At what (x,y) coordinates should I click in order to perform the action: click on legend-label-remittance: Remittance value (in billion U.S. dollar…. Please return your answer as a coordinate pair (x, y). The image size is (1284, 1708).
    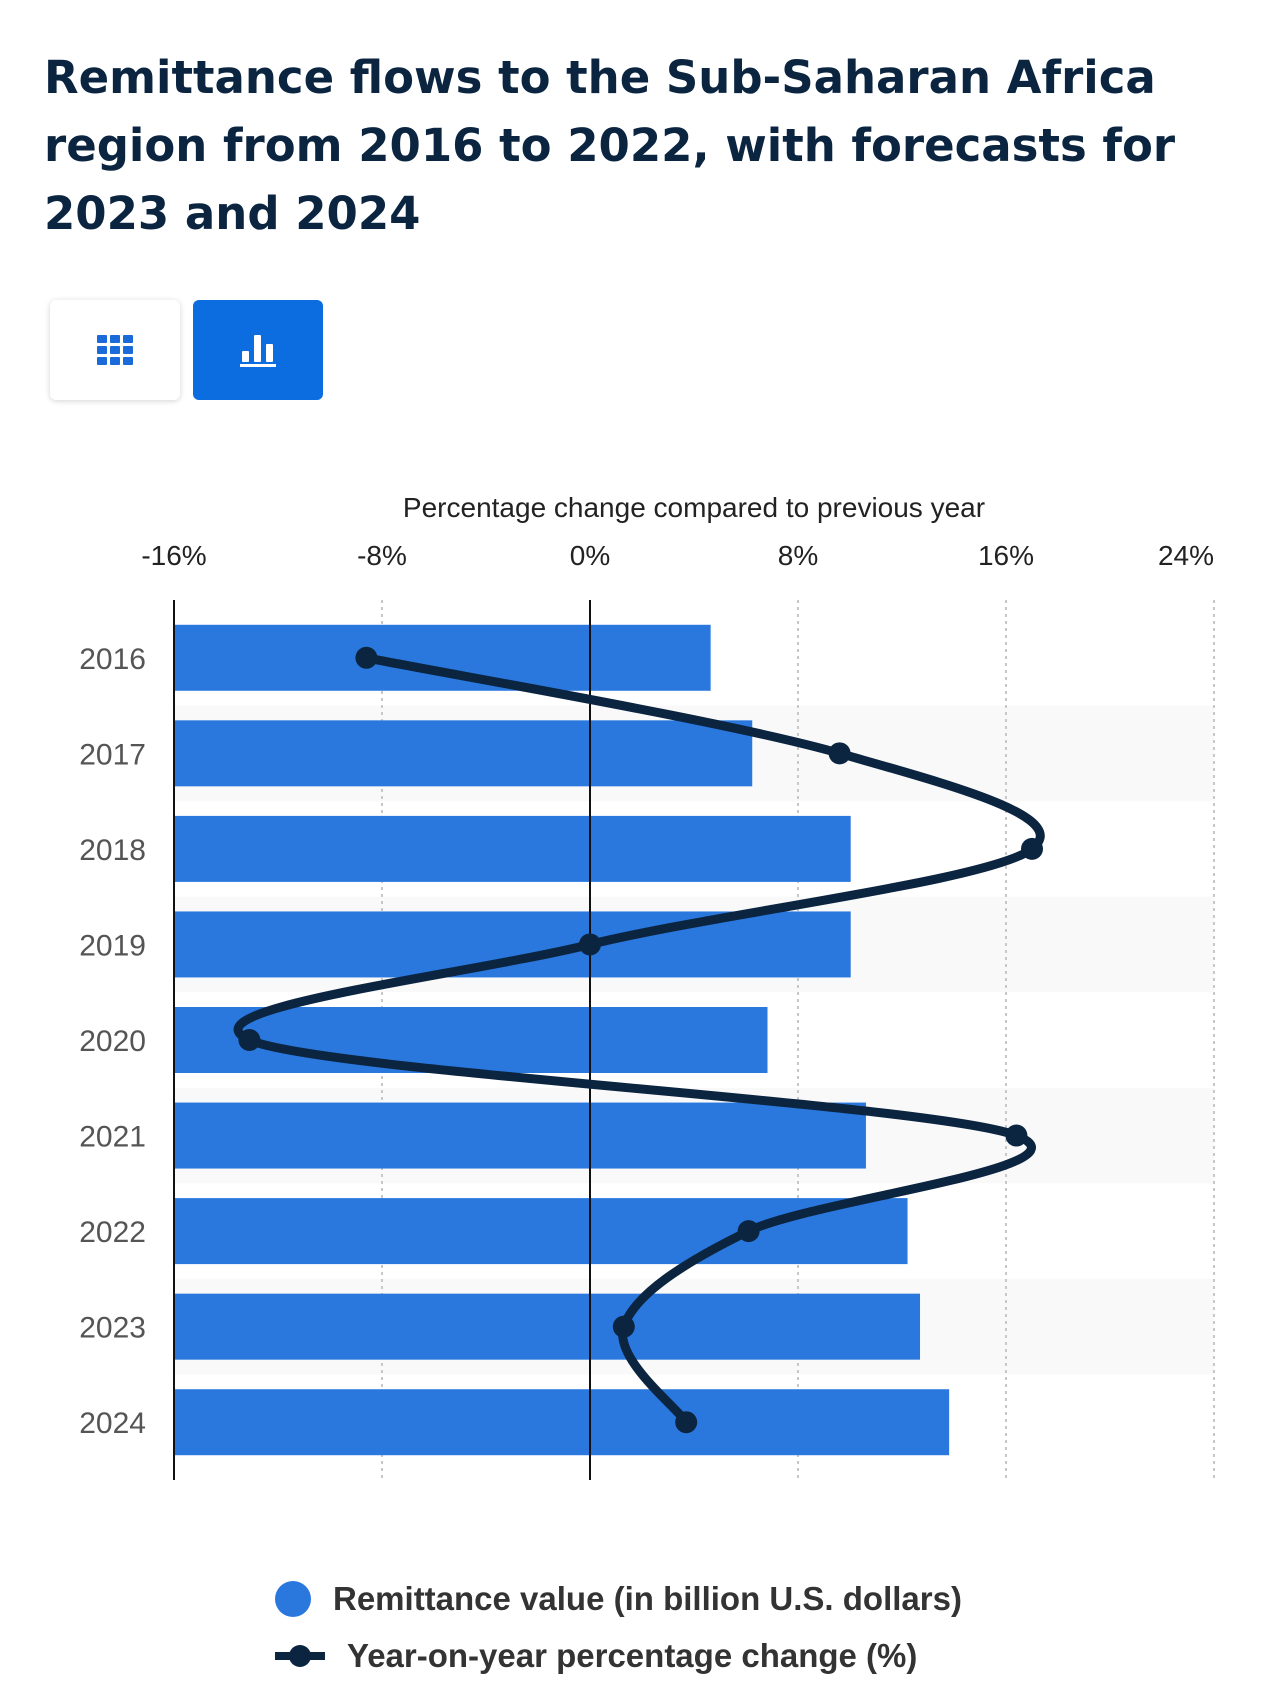
    Looking at the image, I should click on (647, 1598).